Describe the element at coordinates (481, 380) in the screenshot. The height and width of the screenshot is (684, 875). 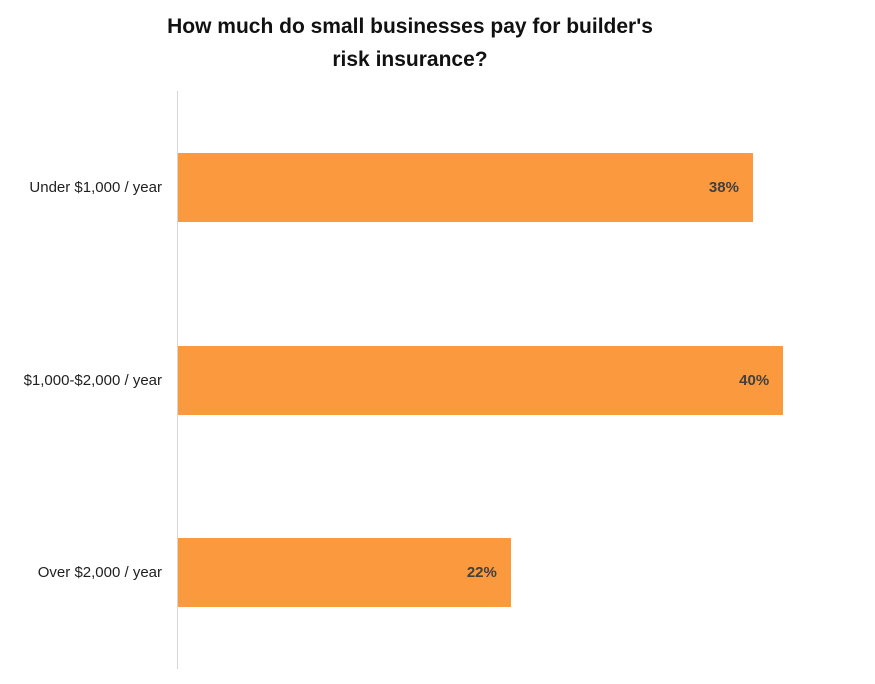
I see `bar-1000-2000: 40%` at that location.